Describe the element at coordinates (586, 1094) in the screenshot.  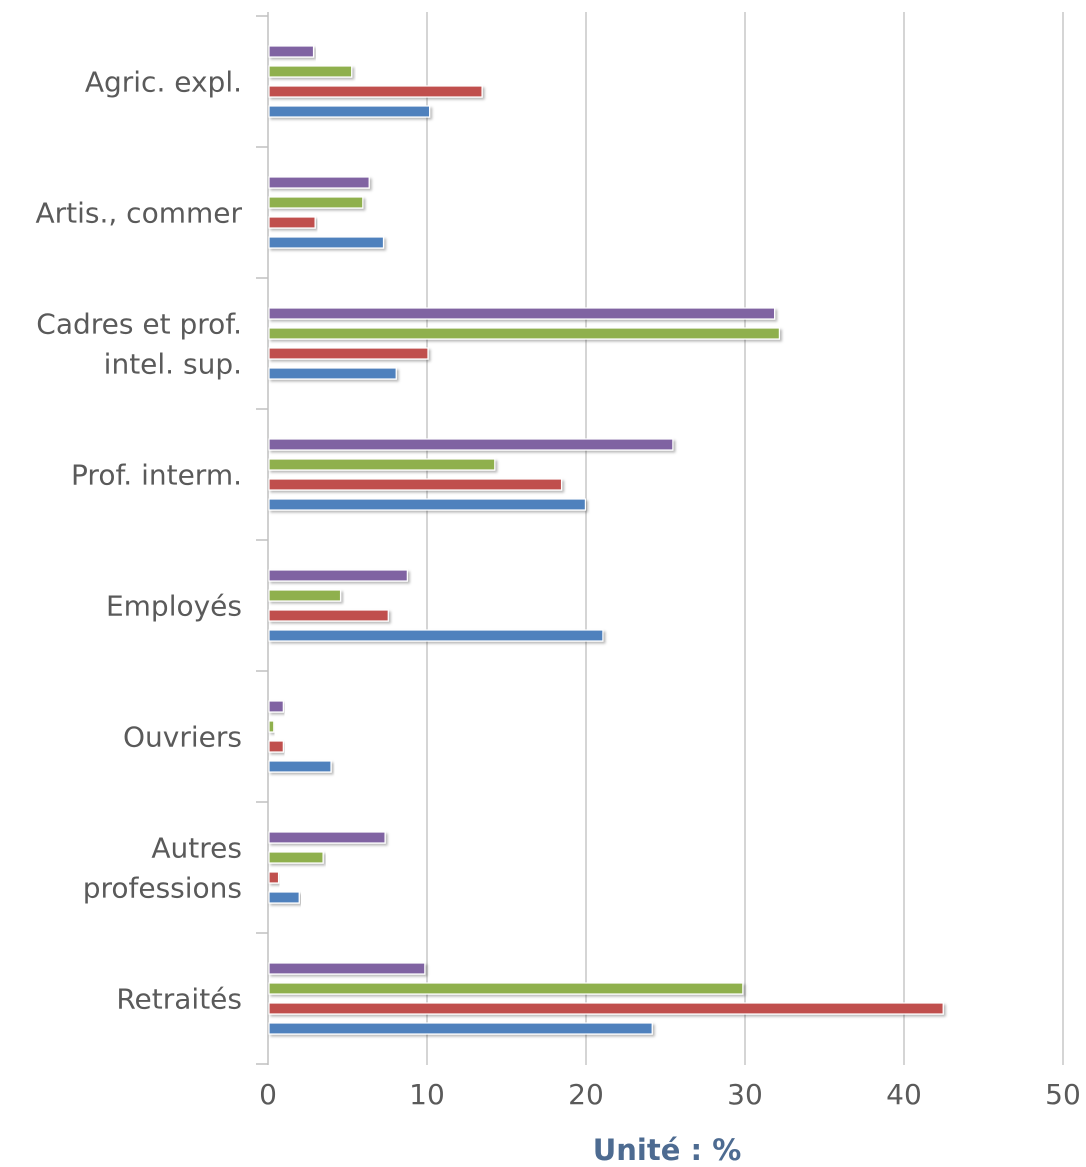
I see `x-tick-label: 20` at that location.